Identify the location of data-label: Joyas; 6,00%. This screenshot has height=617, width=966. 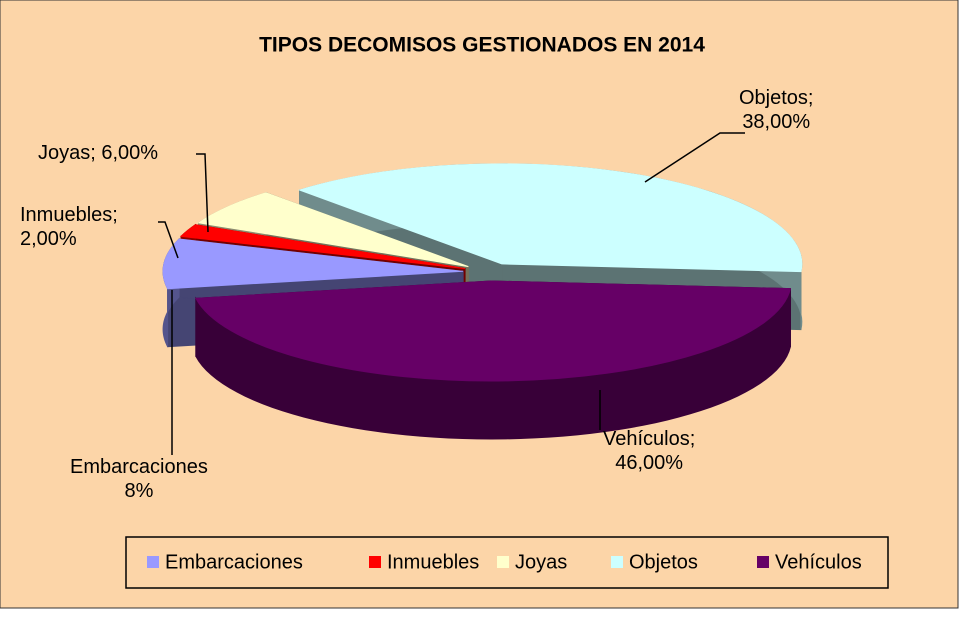
(98, 153).